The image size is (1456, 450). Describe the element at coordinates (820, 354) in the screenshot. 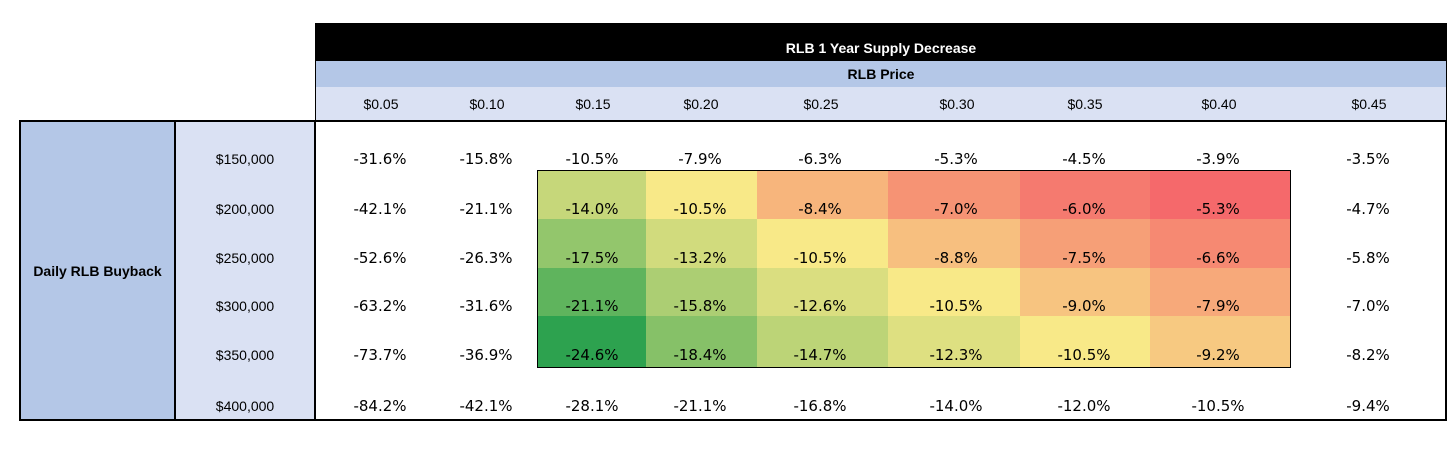

I see `heatmap-cell-value: -14.7%` at that location.